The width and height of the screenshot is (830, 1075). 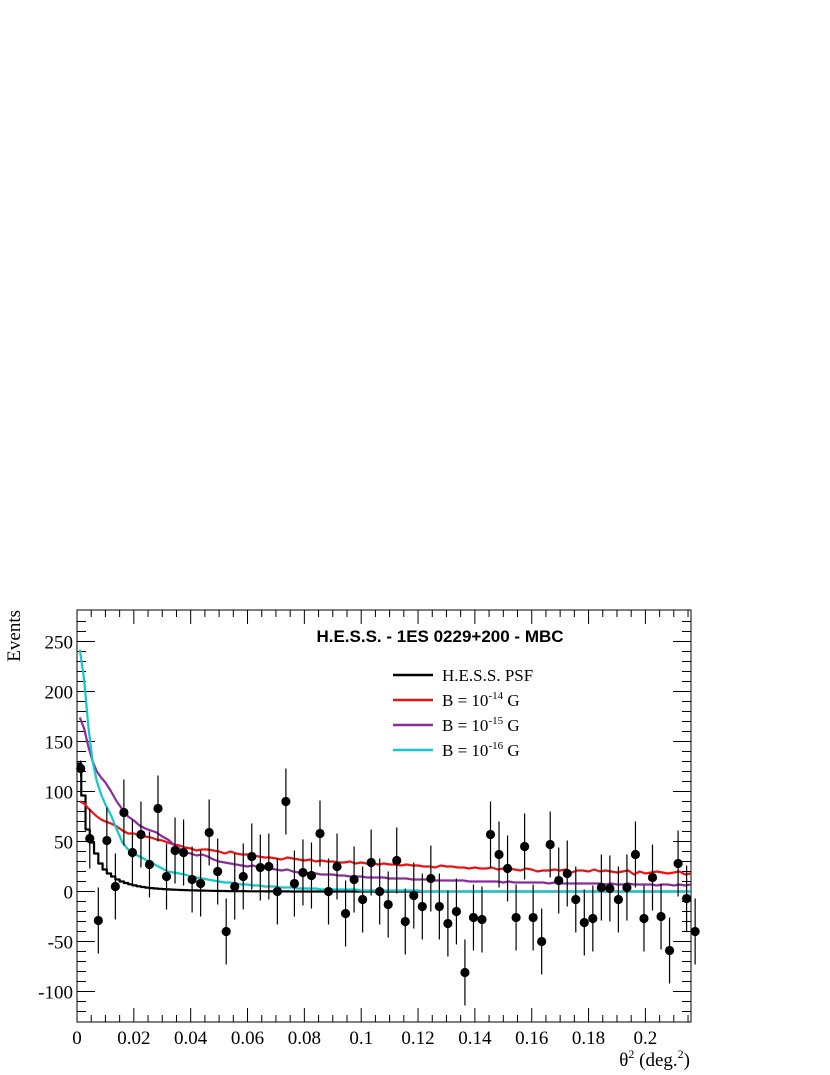 I want to click on legend-b16: B = 10-16 G, so click(x=456, y=750).